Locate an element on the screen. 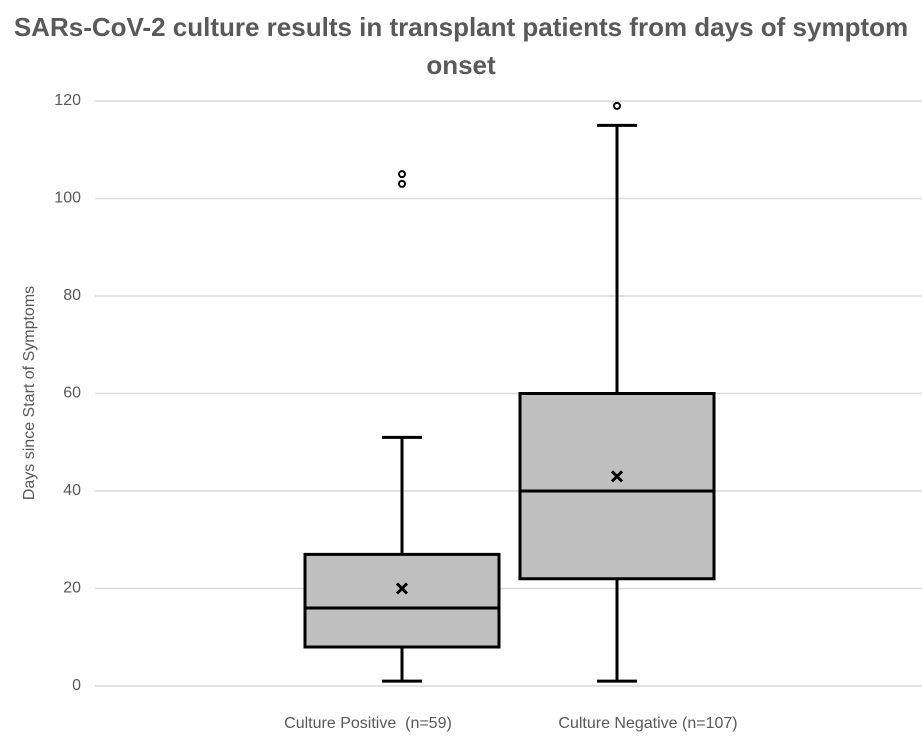 This screenshot has height=739, width=922. y-tick-label: 0 is located at coordinates (76, 685).